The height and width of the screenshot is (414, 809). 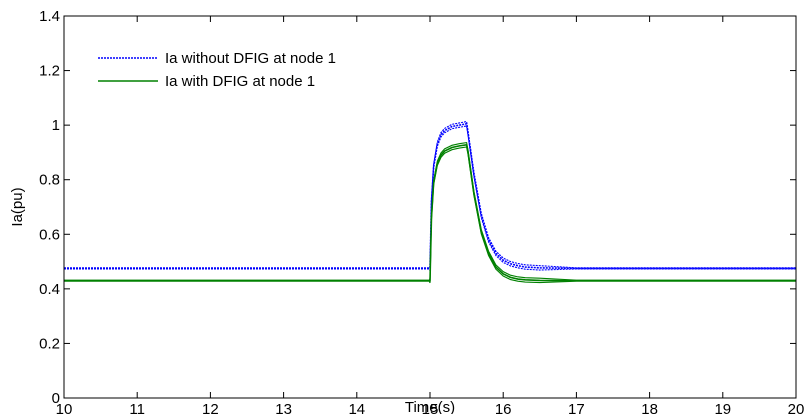 I want to click on y-tick-label: 0.4, so click(x=49, y=289).